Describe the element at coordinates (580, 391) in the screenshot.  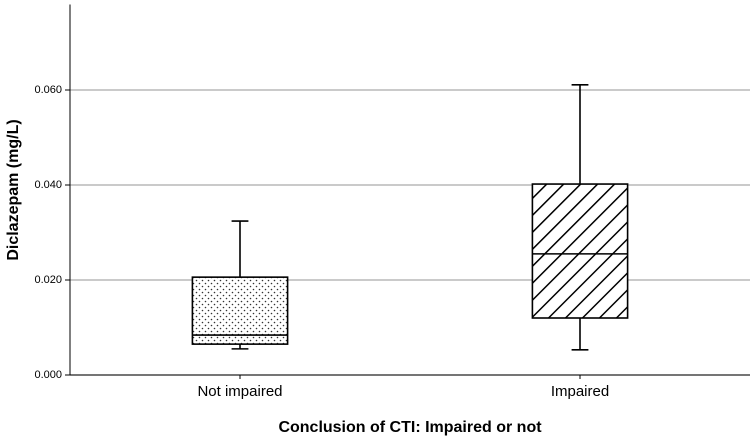
I see `x-tick-label: Impaired` at that location.